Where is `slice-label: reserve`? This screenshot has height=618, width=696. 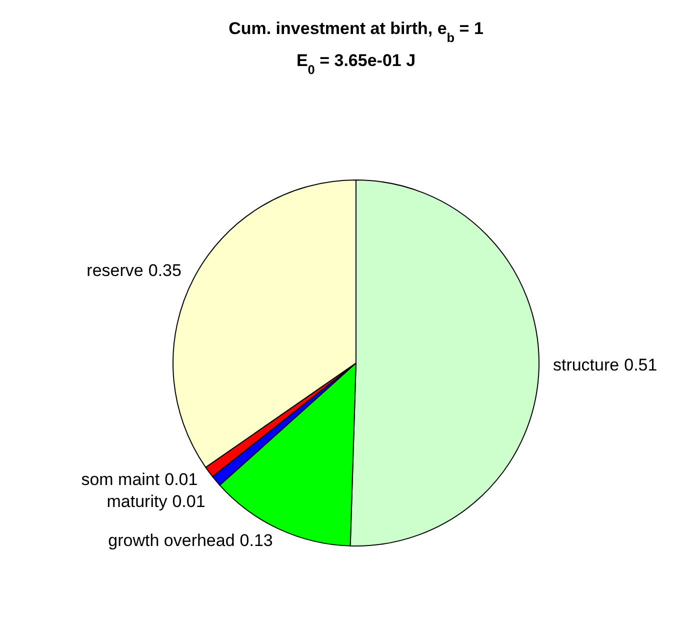 slice-label: reserve is located at coordinates (115, 270).